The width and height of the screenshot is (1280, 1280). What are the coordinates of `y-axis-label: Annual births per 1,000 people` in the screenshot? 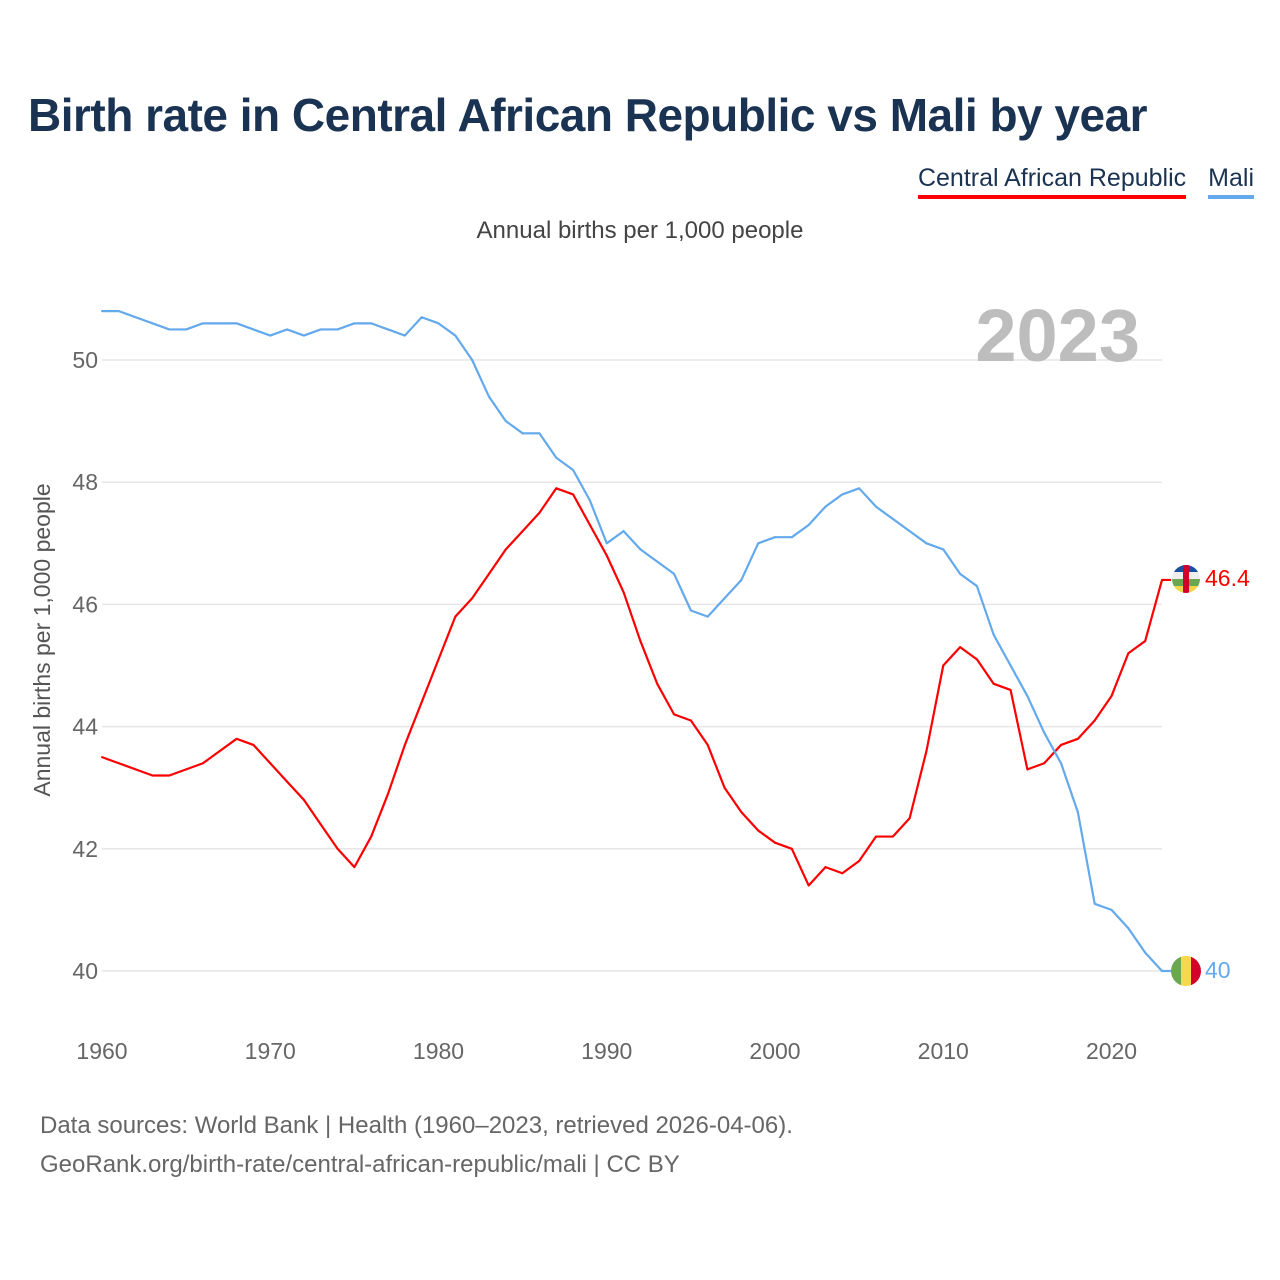 It's located at (42, 639).